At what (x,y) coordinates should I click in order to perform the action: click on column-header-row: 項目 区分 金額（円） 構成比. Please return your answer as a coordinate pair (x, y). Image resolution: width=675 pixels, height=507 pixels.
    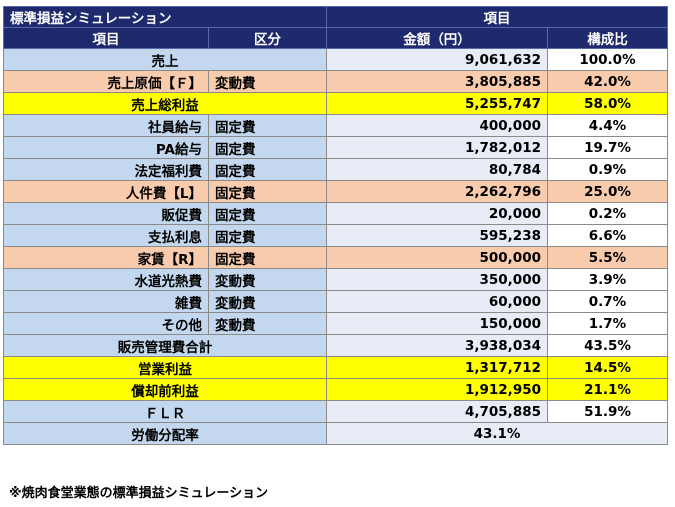
    Looking at the image, I should click on (335, 38).